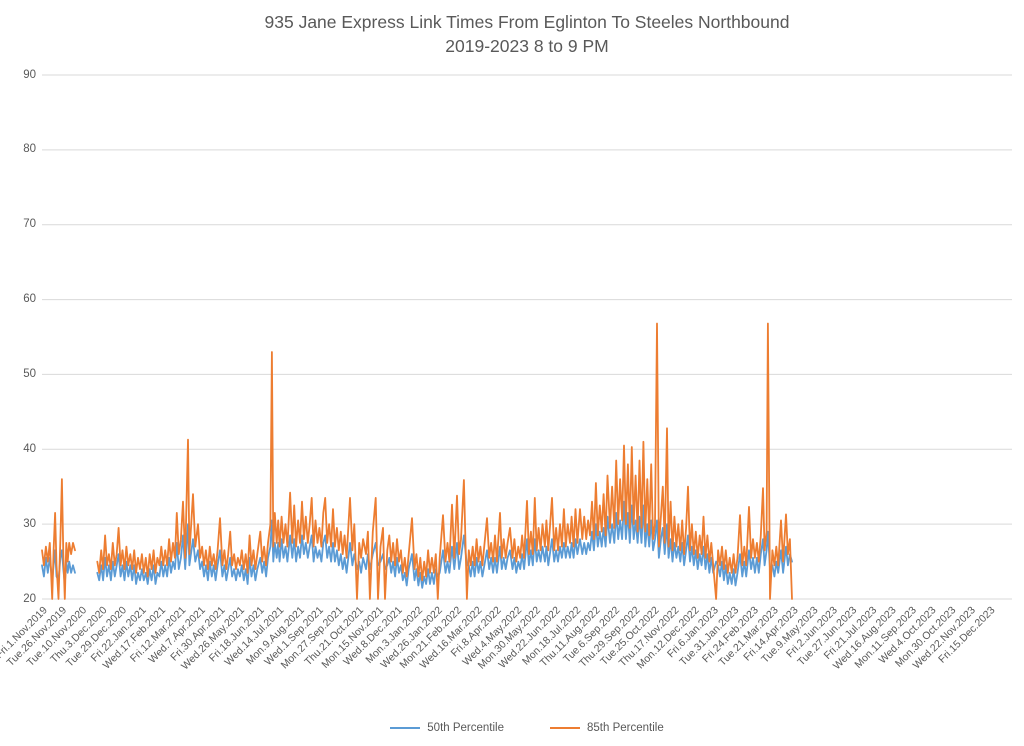 This screenshot has width=1024, height=746. What do you see at coordinates (565, 728) in the screenshot?
I see `legend-line-swatch-85th` at bounding box center [565, 728].